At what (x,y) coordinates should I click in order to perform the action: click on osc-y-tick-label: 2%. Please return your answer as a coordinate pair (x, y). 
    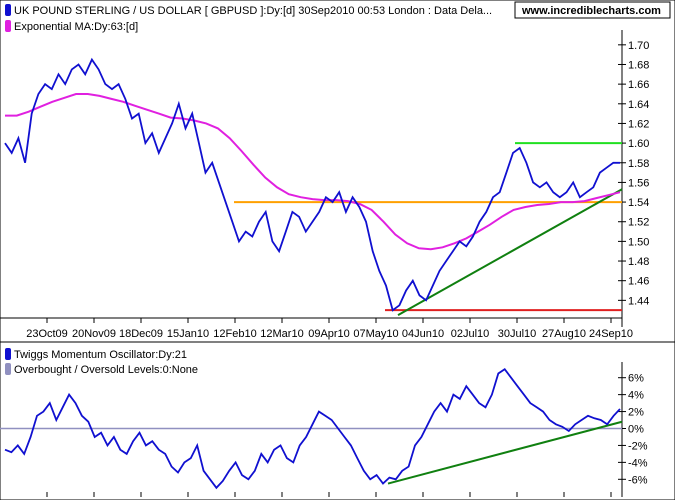
    Looking at the image, I should click on (636, 413).